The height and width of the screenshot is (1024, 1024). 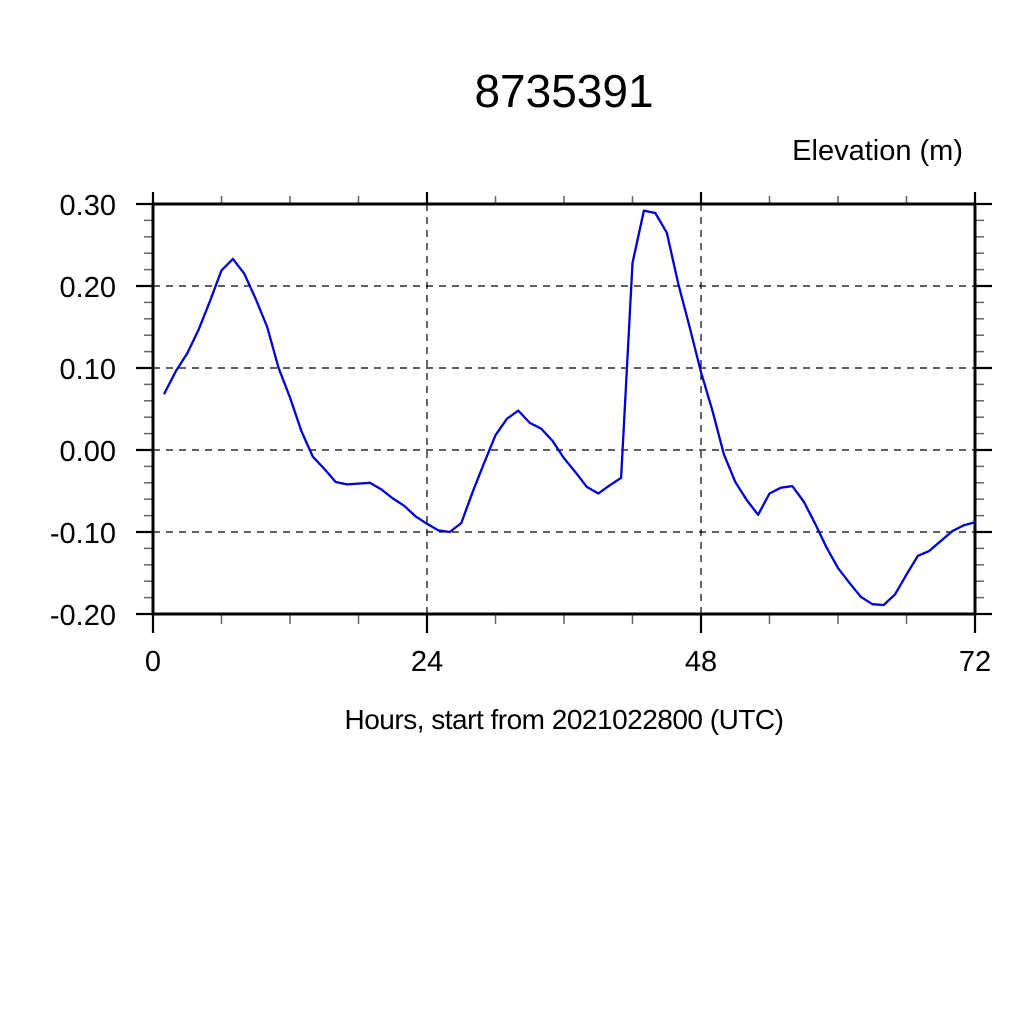 I want to click on x-axis-label: Hours, start from 2021022800 (UTC), so click(x=564, y=719).